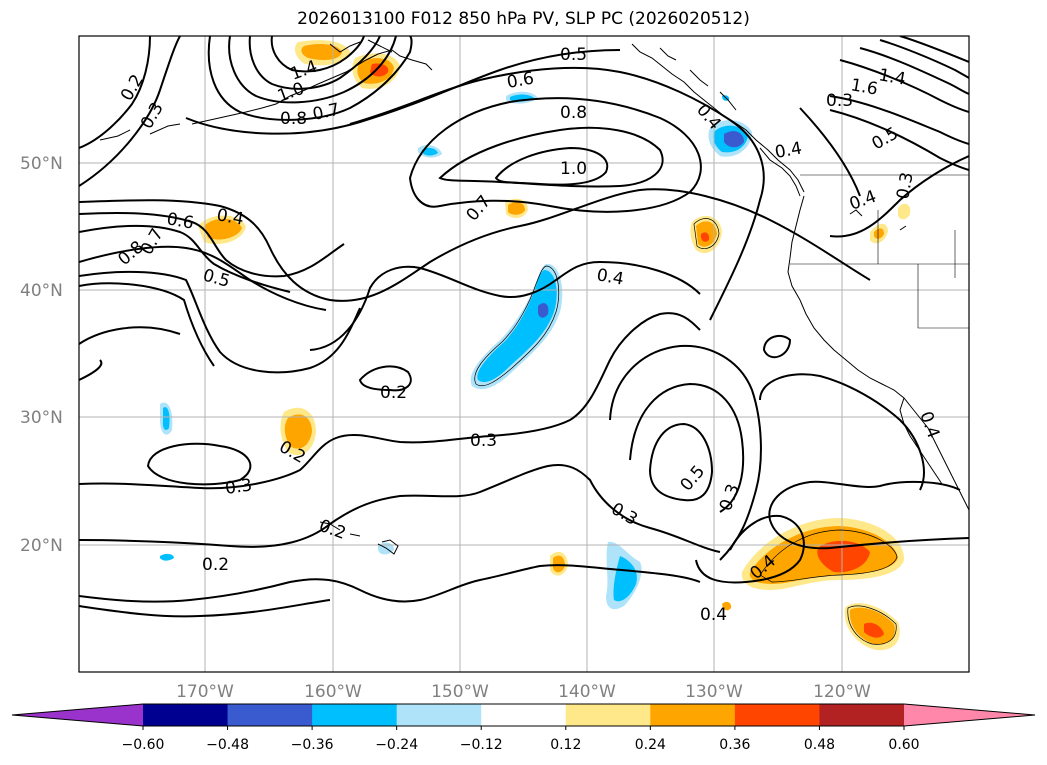  What do you see at coordinates (573, 113) in the screenshot?
I see `contour-label: 0.8` at bounding box center [573, 113].